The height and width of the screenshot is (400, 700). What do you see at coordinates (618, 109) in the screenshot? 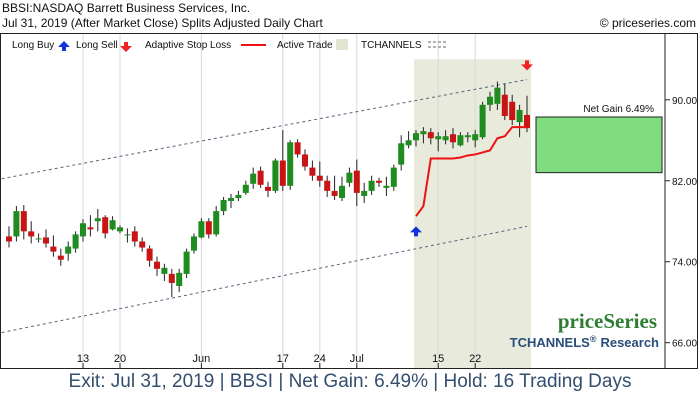
I see `net-gain-label: Net Gain 6.49%` at bounding box center [618, 109].